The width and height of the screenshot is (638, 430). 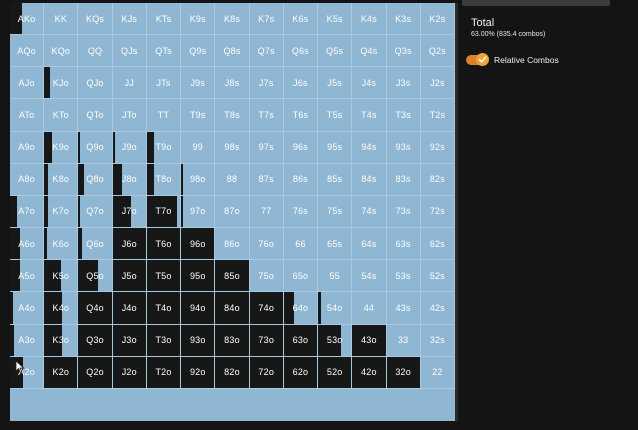 I want to click on hand-cell: QTo, so click(x=95, y=115).